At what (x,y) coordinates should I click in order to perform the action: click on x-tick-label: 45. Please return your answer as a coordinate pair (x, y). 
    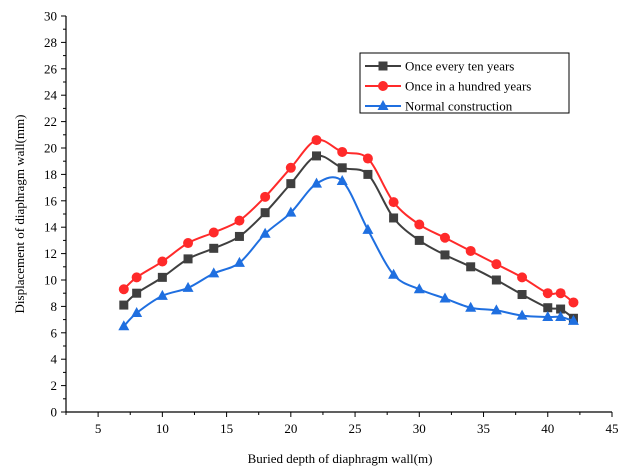
    Looking at the image, I should click on (612, 428).